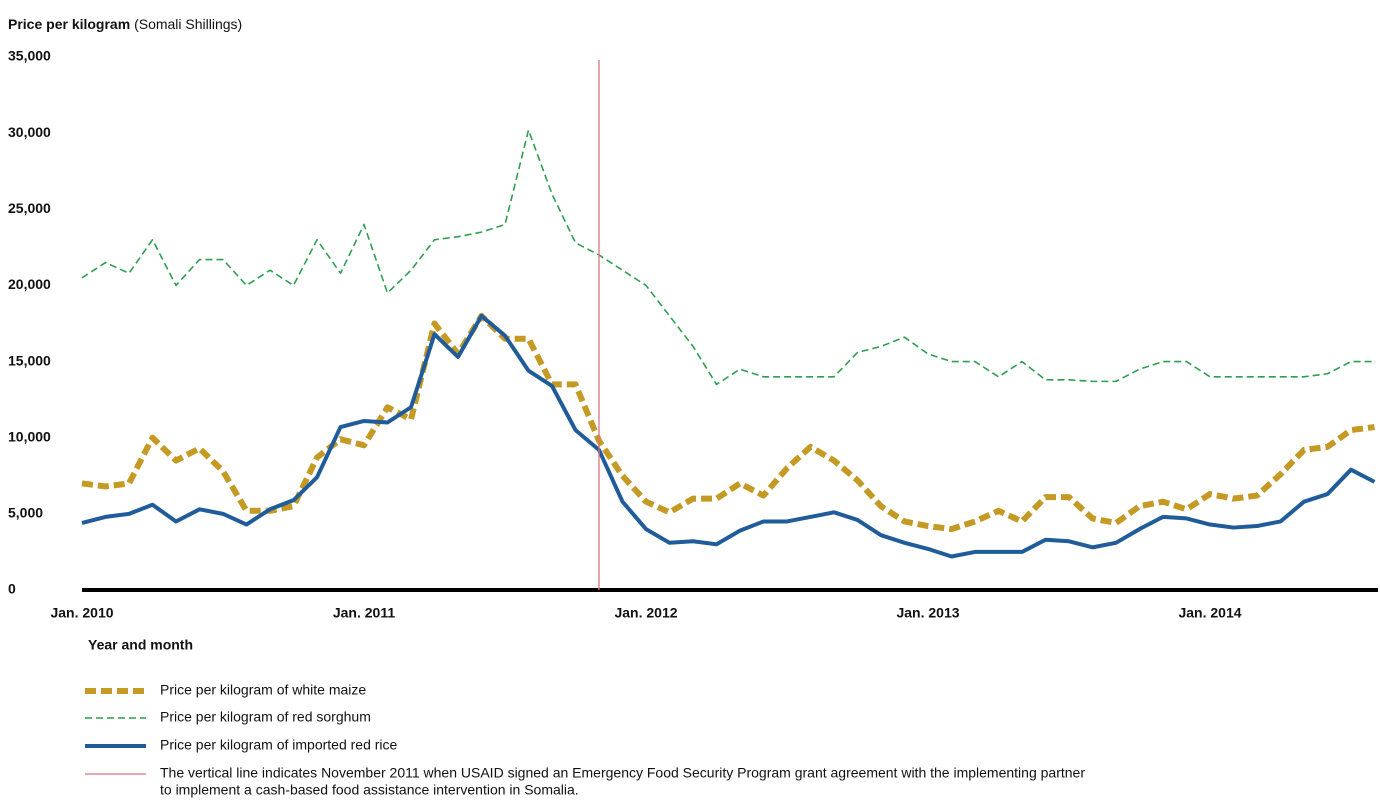 Image resolution: width=1380 pixels, height=806 pixels. What do you see at coordinates (29, 436) in the screenshot?
I see `y-tick-label: 10,000` at bounding box center [29, 436].